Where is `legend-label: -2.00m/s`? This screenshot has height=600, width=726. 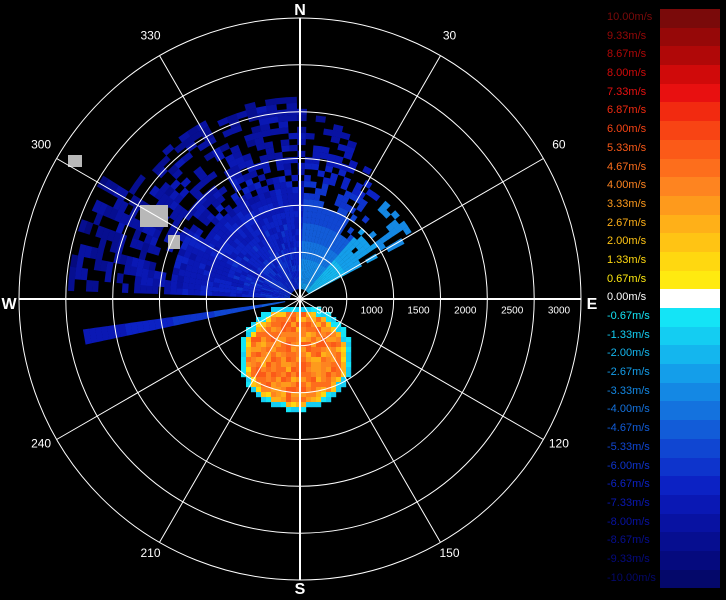 legend-label: -2.00m/s is located at coordinates (628, 353).